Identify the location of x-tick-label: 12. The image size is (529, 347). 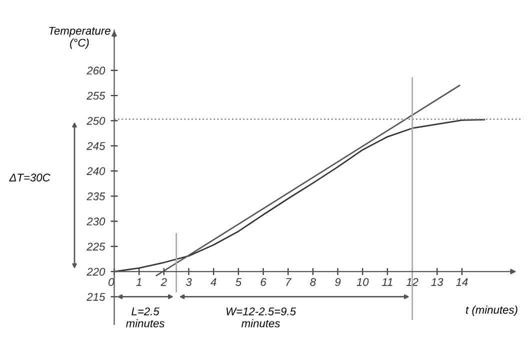
(412, 282).